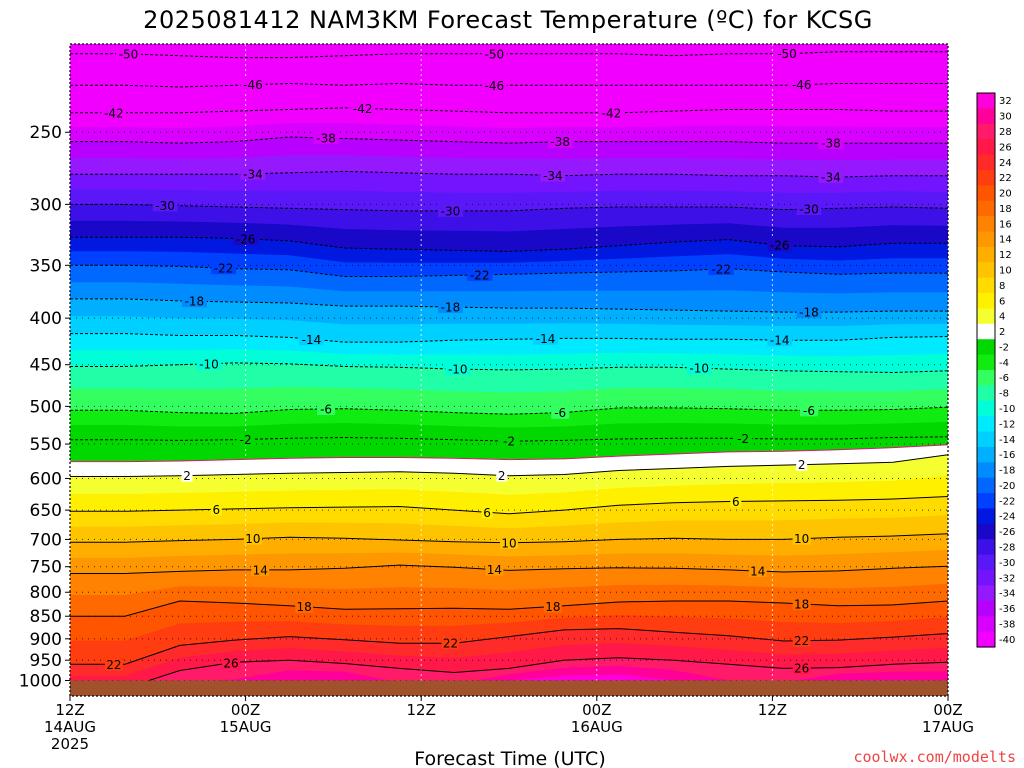 This screenshot has height=768, width=1024. What do you see at coordinates (509, 758) in the screenshot?
I see `x-axis-label: Forecast Time (UTC)` at bounding box center [509, 758].